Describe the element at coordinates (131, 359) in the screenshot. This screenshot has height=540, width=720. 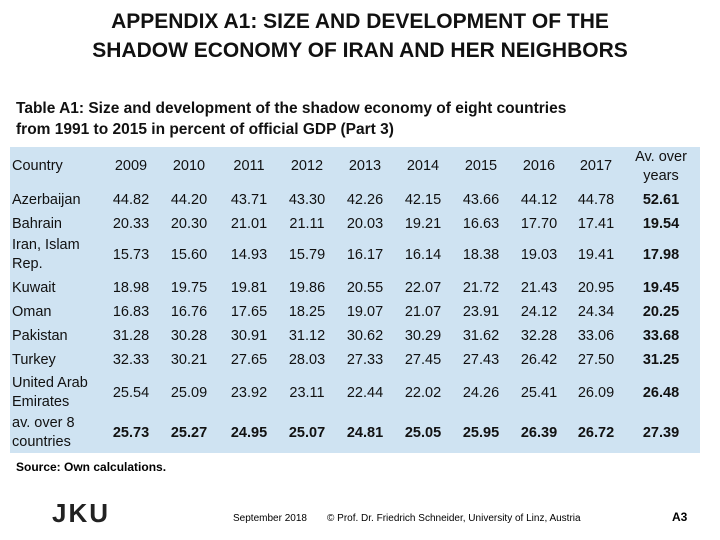
I see `table-cell: 32.33` at that location.